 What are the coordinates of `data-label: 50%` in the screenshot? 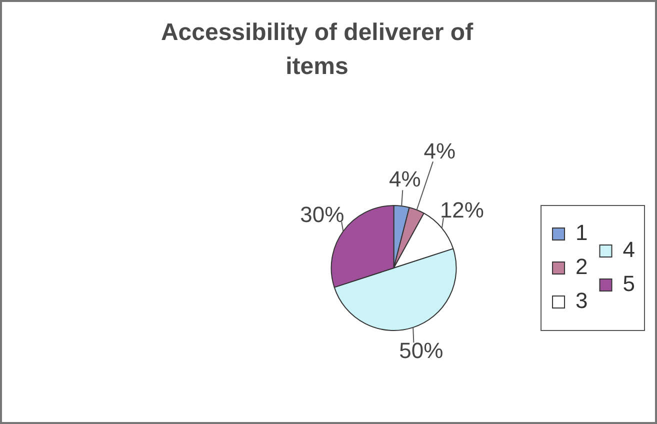 It's located at (421, 351).